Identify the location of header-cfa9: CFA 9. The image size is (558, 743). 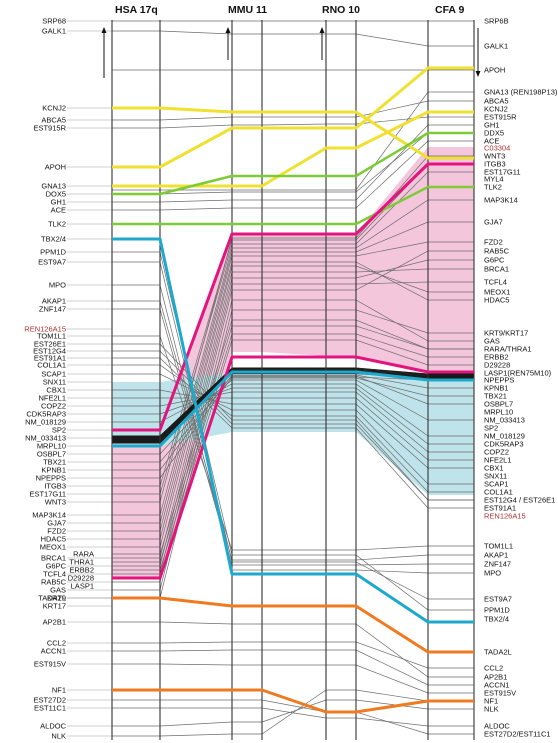
(450, 10).